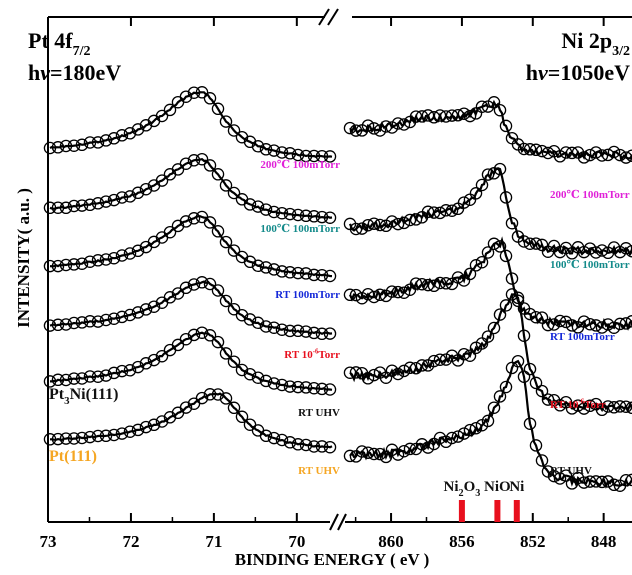 The height and width of the screenshot is (575, 632). I want to click on pt-excitation-energy: hν=180eV, so click(74, 72).